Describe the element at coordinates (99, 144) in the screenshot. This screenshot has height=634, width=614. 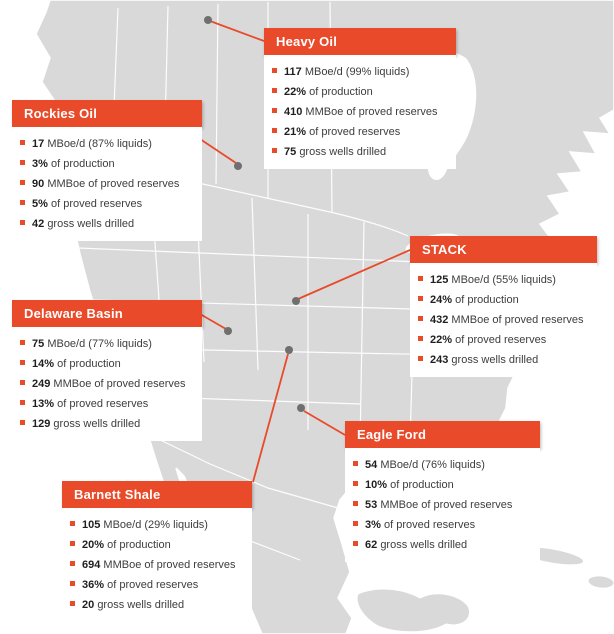
I see `stat-text: MBoe/d (87% liquids)` at that location.